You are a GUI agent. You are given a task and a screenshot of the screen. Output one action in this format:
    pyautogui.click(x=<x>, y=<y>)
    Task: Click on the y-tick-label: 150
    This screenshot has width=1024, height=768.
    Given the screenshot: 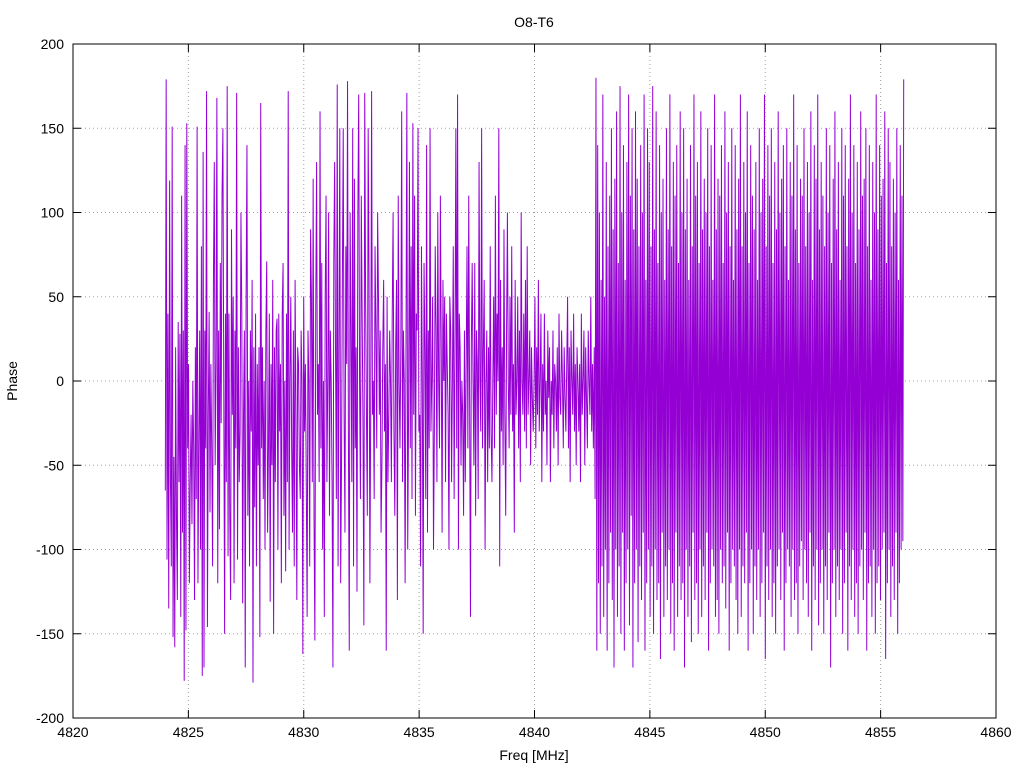 What is the action you would take?
    pyautogui.click(x=53, y=128)
    